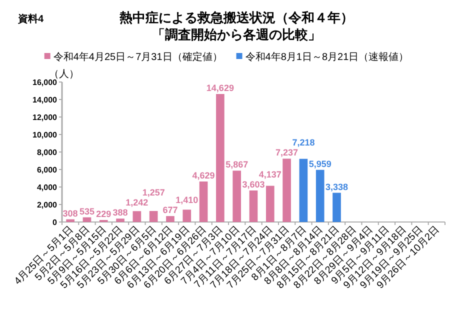 This screenshot has width=453, height=320. Describe the element at coordinates (120, 213) in the screenshot. I see `data-label: 388` at that location.